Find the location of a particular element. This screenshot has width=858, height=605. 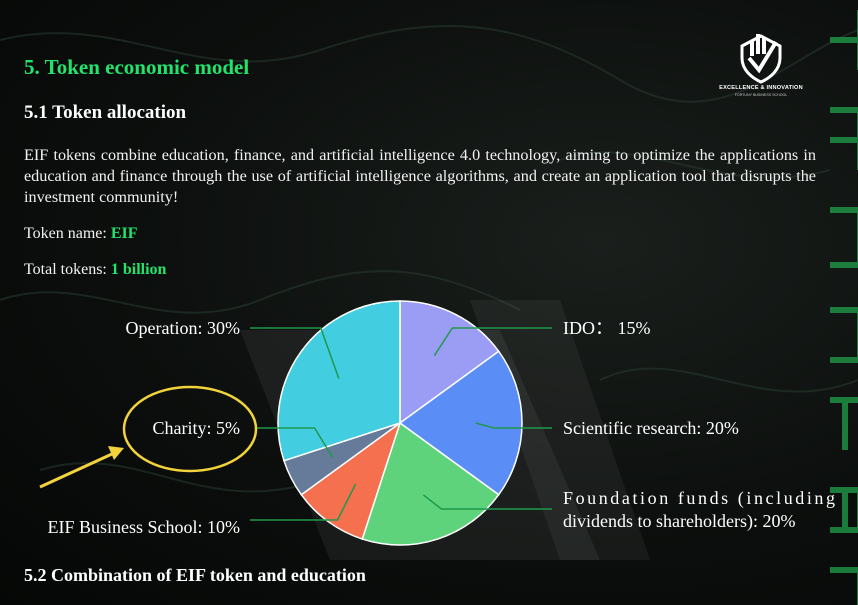

subsection-title: 5.1 Token allocation is located at coordinates (105, 112).